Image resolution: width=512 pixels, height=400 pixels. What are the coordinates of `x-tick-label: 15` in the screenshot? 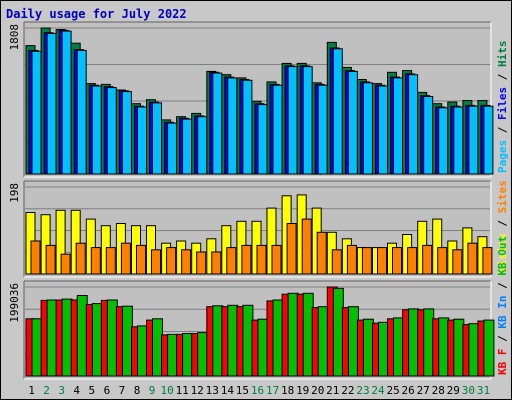 It's located at (242, 390).